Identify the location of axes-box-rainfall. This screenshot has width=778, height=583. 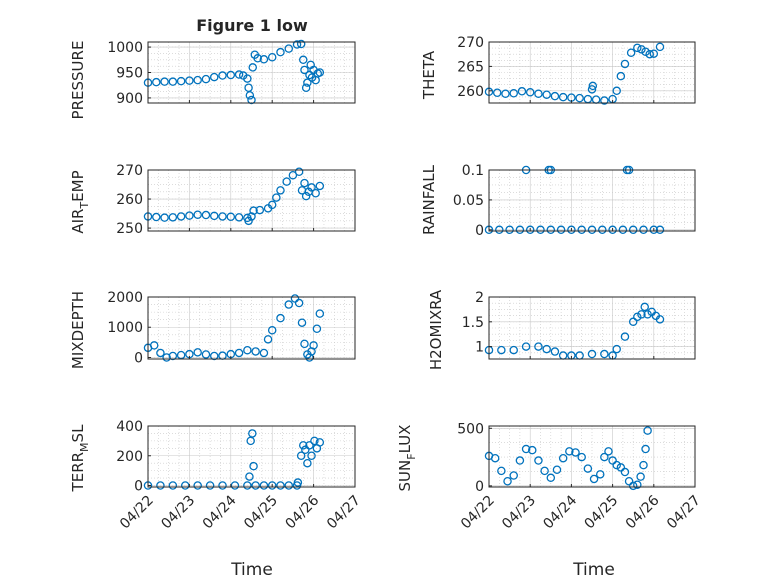
(592, 200).